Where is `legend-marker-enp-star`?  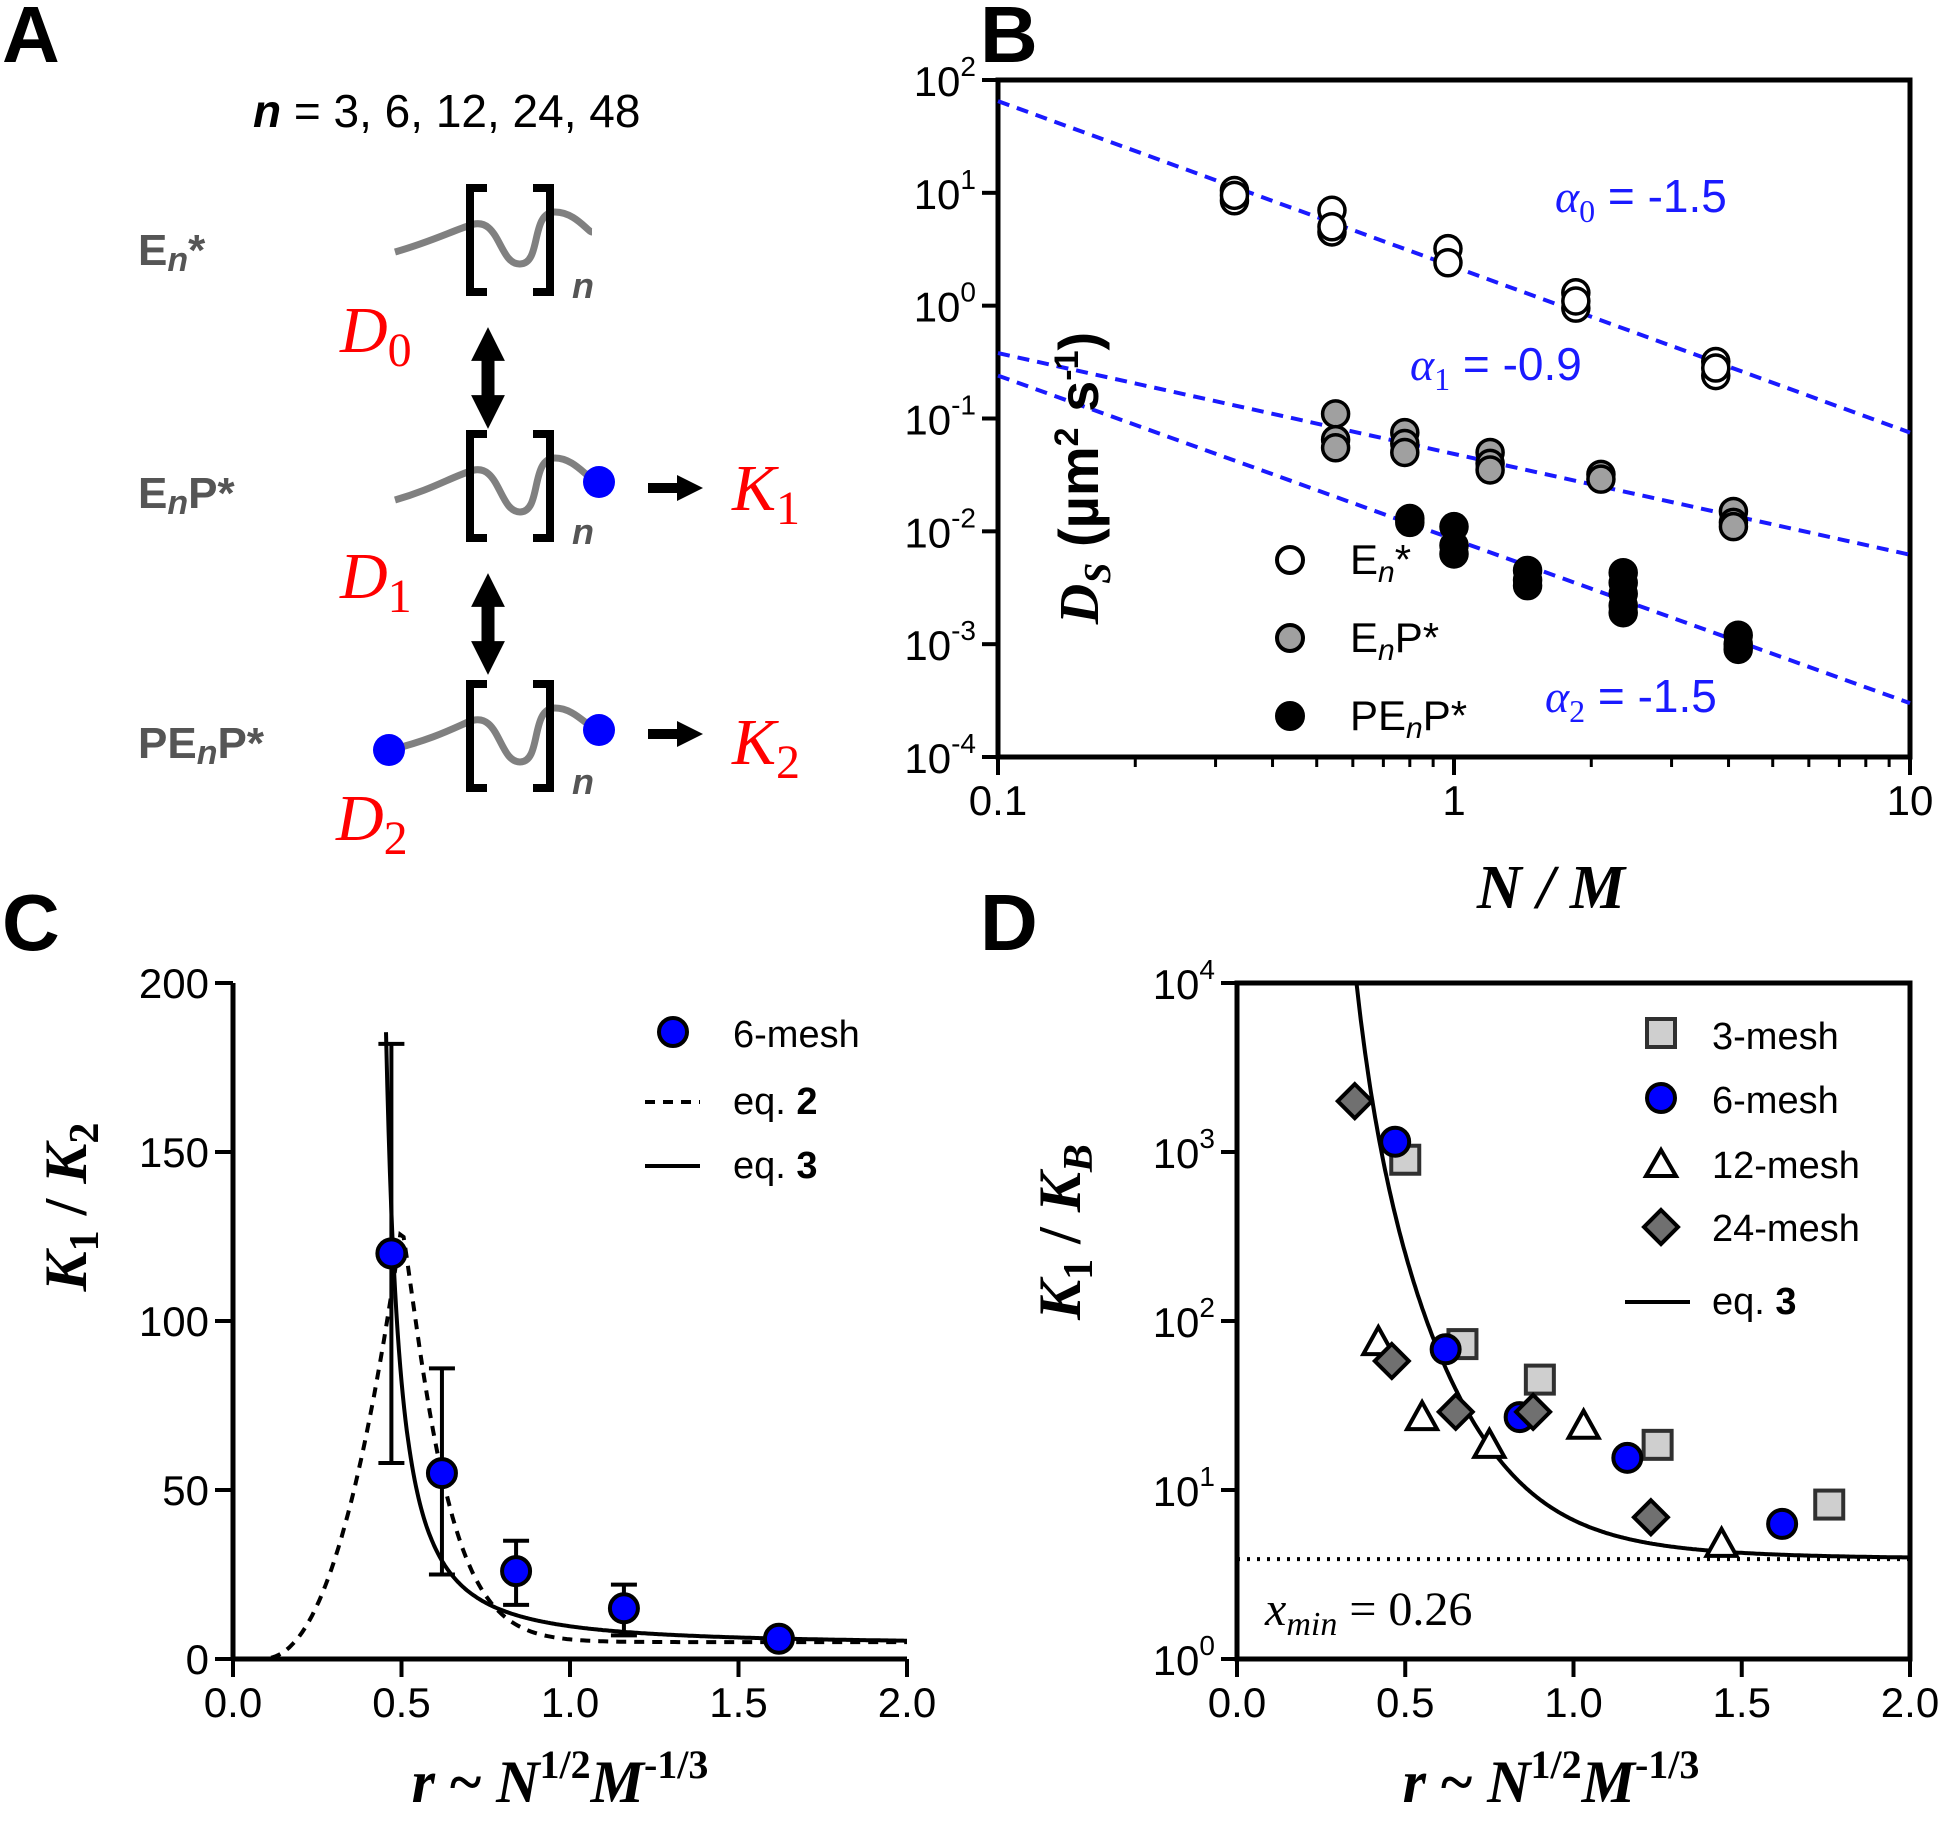
legend-marker-enp-star is located at coordinates (1290, 638).